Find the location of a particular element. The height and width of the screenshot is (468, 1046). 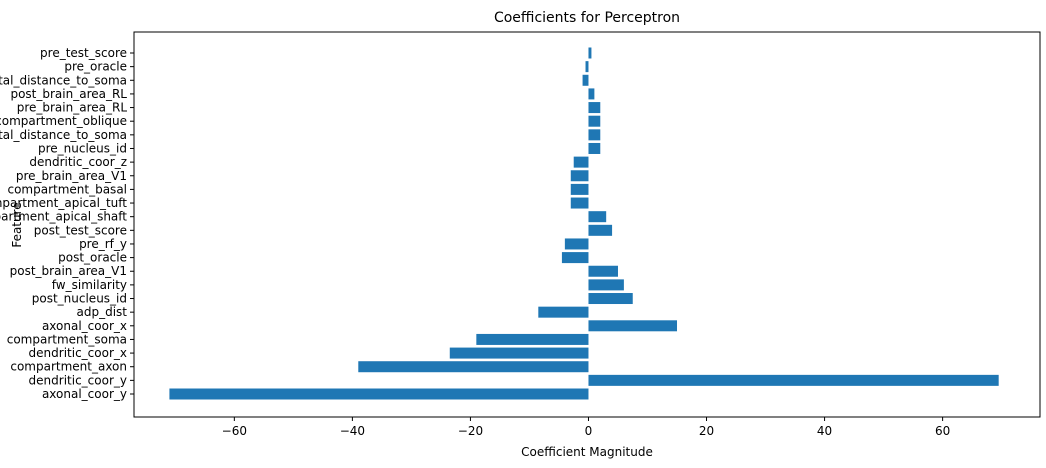

y-tick-label-fw_similarity: fw_similarity is located at coordinates (89, 285).